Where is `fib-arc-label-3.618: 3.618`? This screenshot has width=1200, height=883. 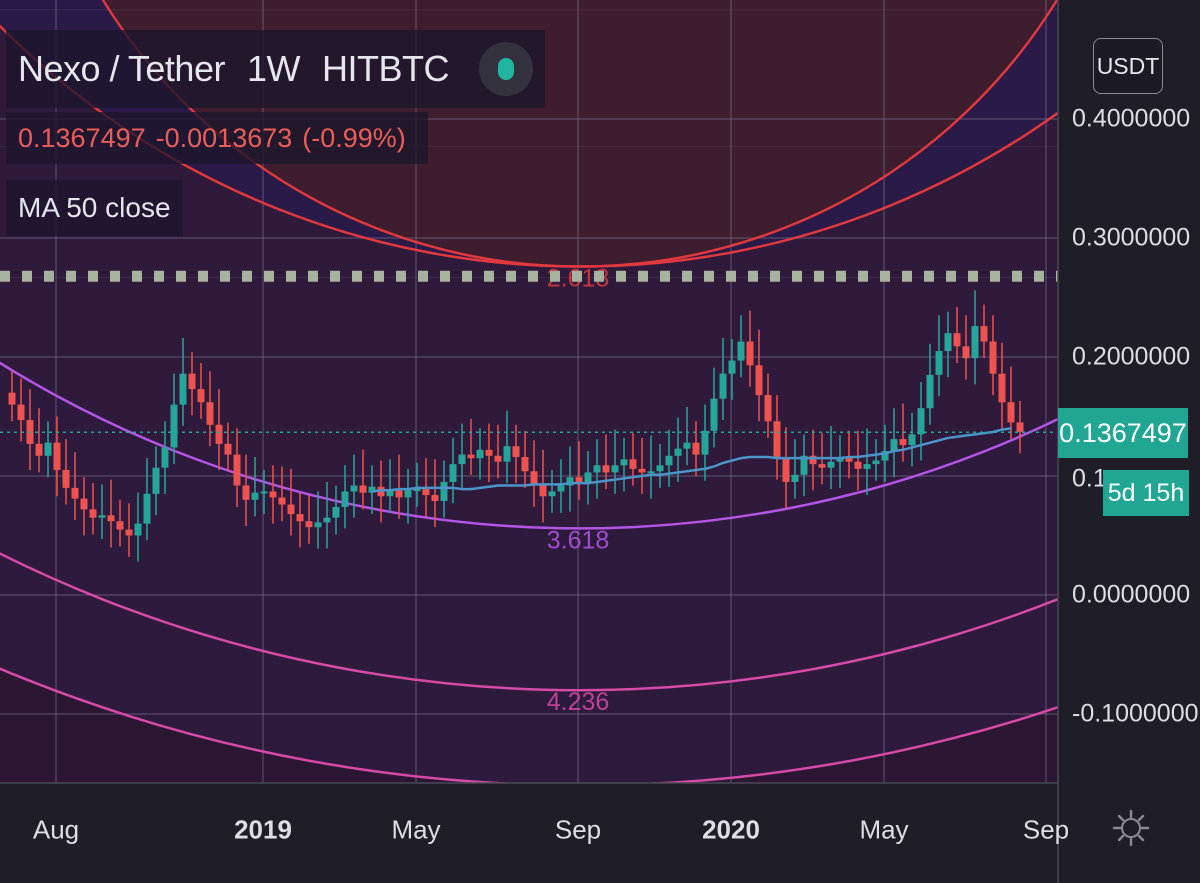 fib-arc-label-3.618: 3.618 is located at coordinates (578, 540).